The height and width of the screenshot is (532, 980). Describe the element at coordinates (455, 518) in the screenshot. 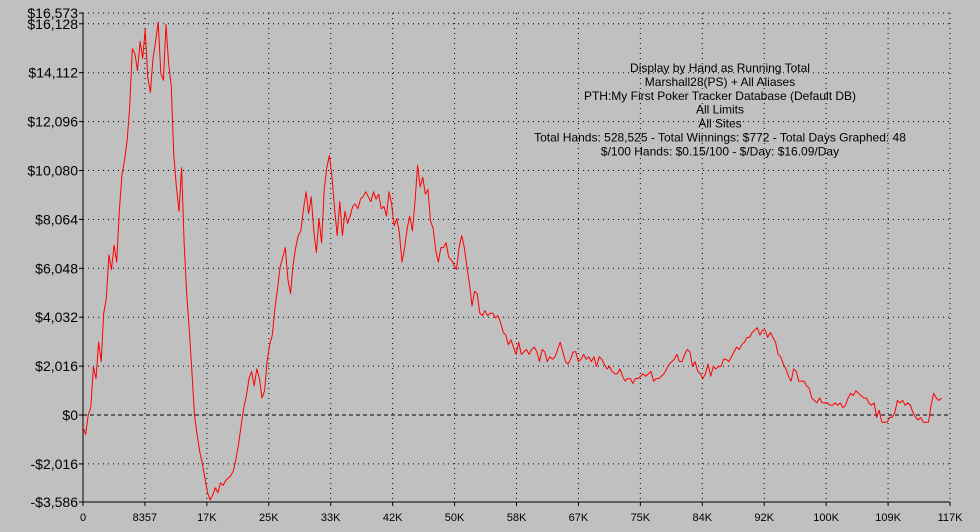

I see `x-tick-label: 50K` at that location.